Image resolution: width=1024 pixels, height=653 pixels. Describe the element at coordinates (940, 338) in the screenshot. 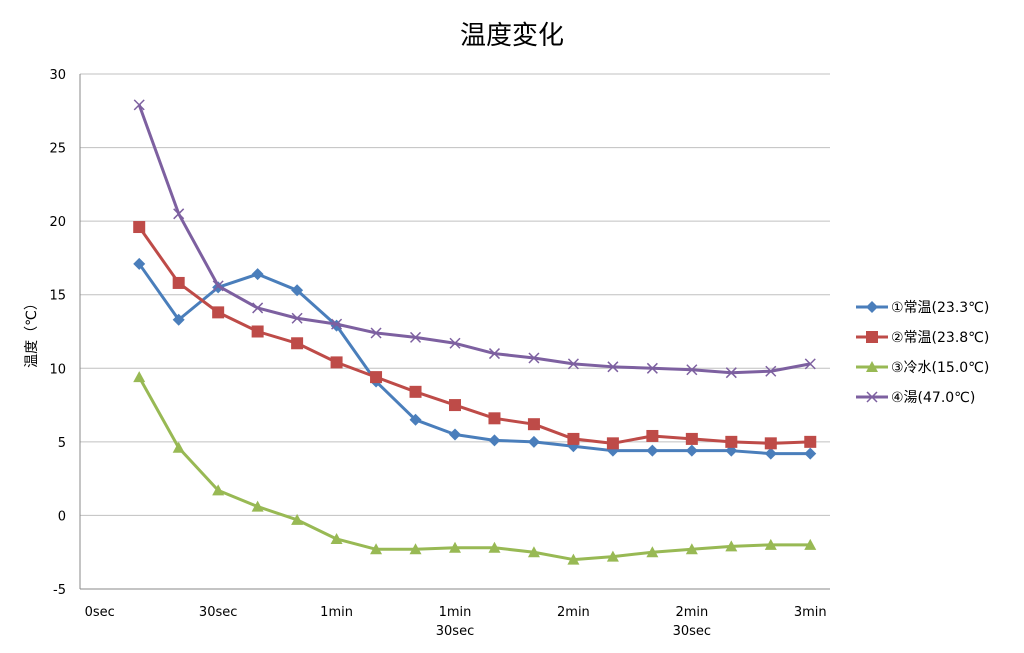

I see `legend-label: ②常温(23.8℃)` at that location.